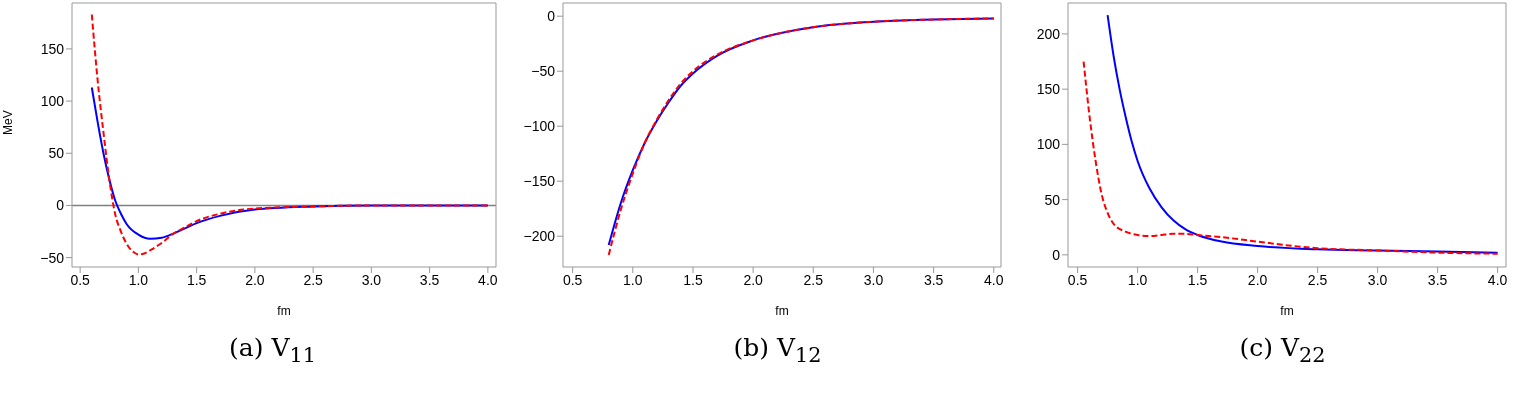 This screenshot has width=1520, height=393. Describe the element at coordinates (777, 350) in the screenshot. I see `text: (b) V$_{12}$` at that location.